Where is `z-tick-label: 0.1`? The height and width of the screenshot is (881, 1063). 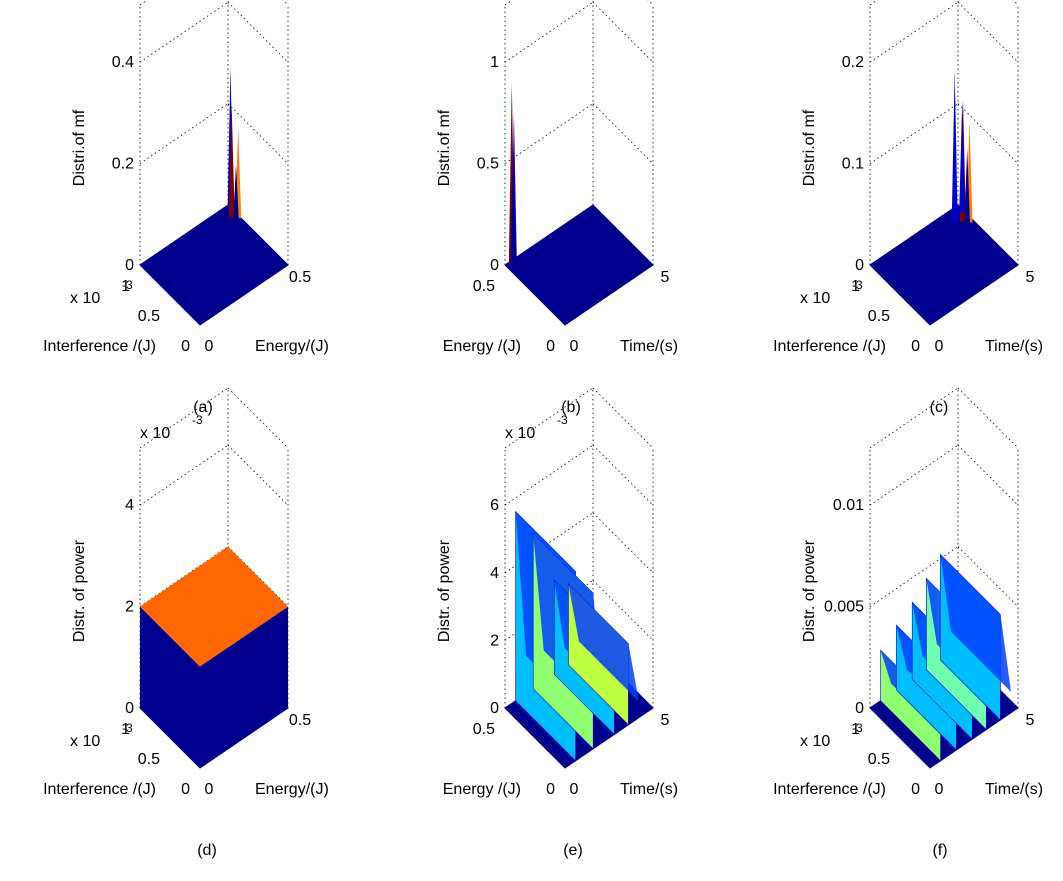
z-tick-label: 0.1 is located at coordinates (853, 164).